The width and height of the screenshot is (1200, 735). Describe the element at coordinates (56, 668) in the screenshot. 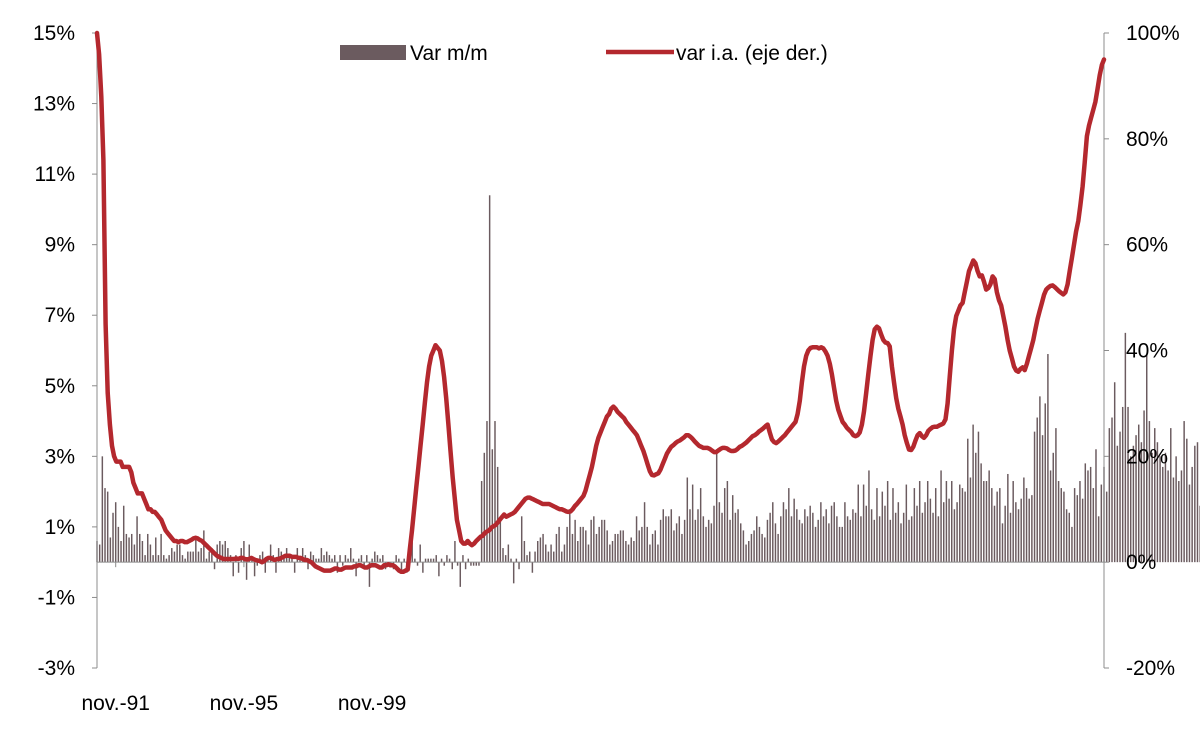

I see `left-axis-tick-label: -3%` at that location.